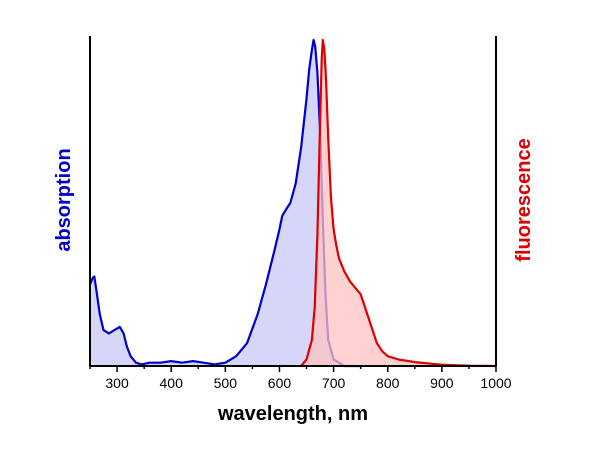  I want to click on x-tick-label: 700, so click(334, 383).